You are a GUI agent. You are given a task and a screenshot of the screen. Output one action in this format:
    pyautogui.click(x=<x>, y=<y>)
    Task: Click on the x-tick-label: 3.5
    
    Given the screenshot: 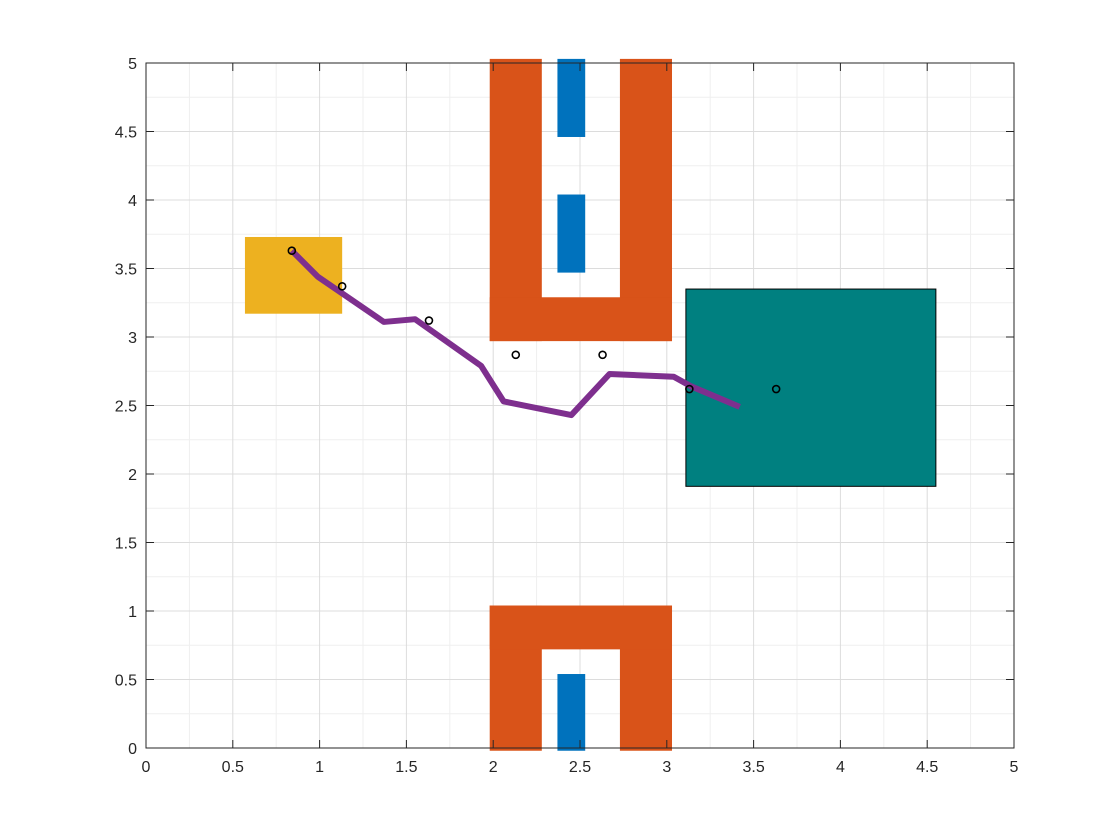 What is the action you would take?
    pyautogui.click(x=753, y=767)
    